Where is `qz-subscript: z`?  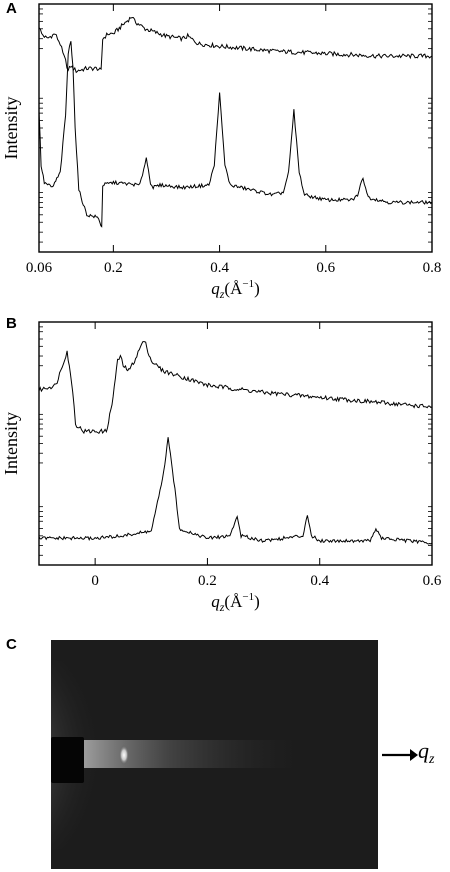 qz-subscript: z is located at coordinates (432, 759).